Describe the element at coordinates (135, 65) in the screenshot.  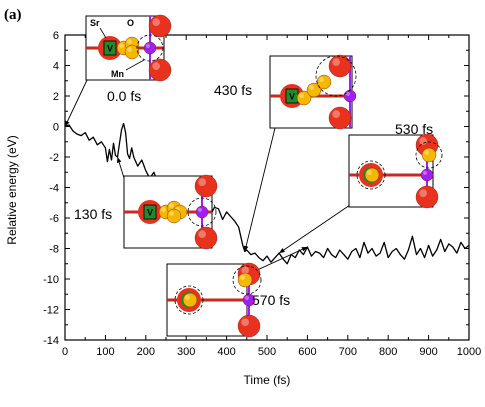
I see `inset-pointer-mn` at that location.